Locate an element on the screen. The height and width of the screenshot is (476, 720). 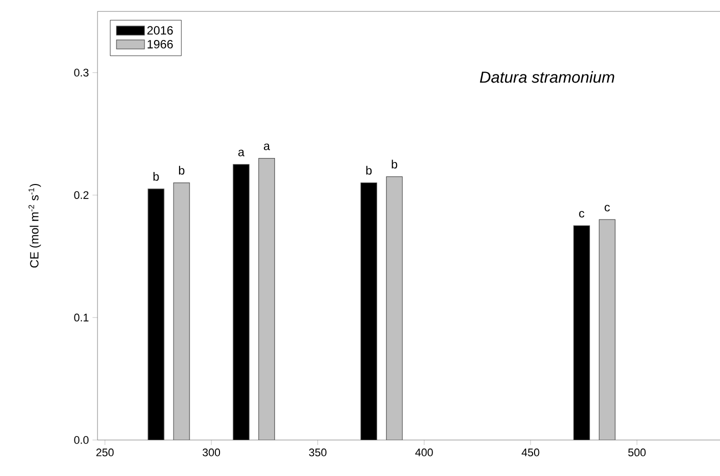
x-tick-label: 450 is located at coordinates (531, 452).